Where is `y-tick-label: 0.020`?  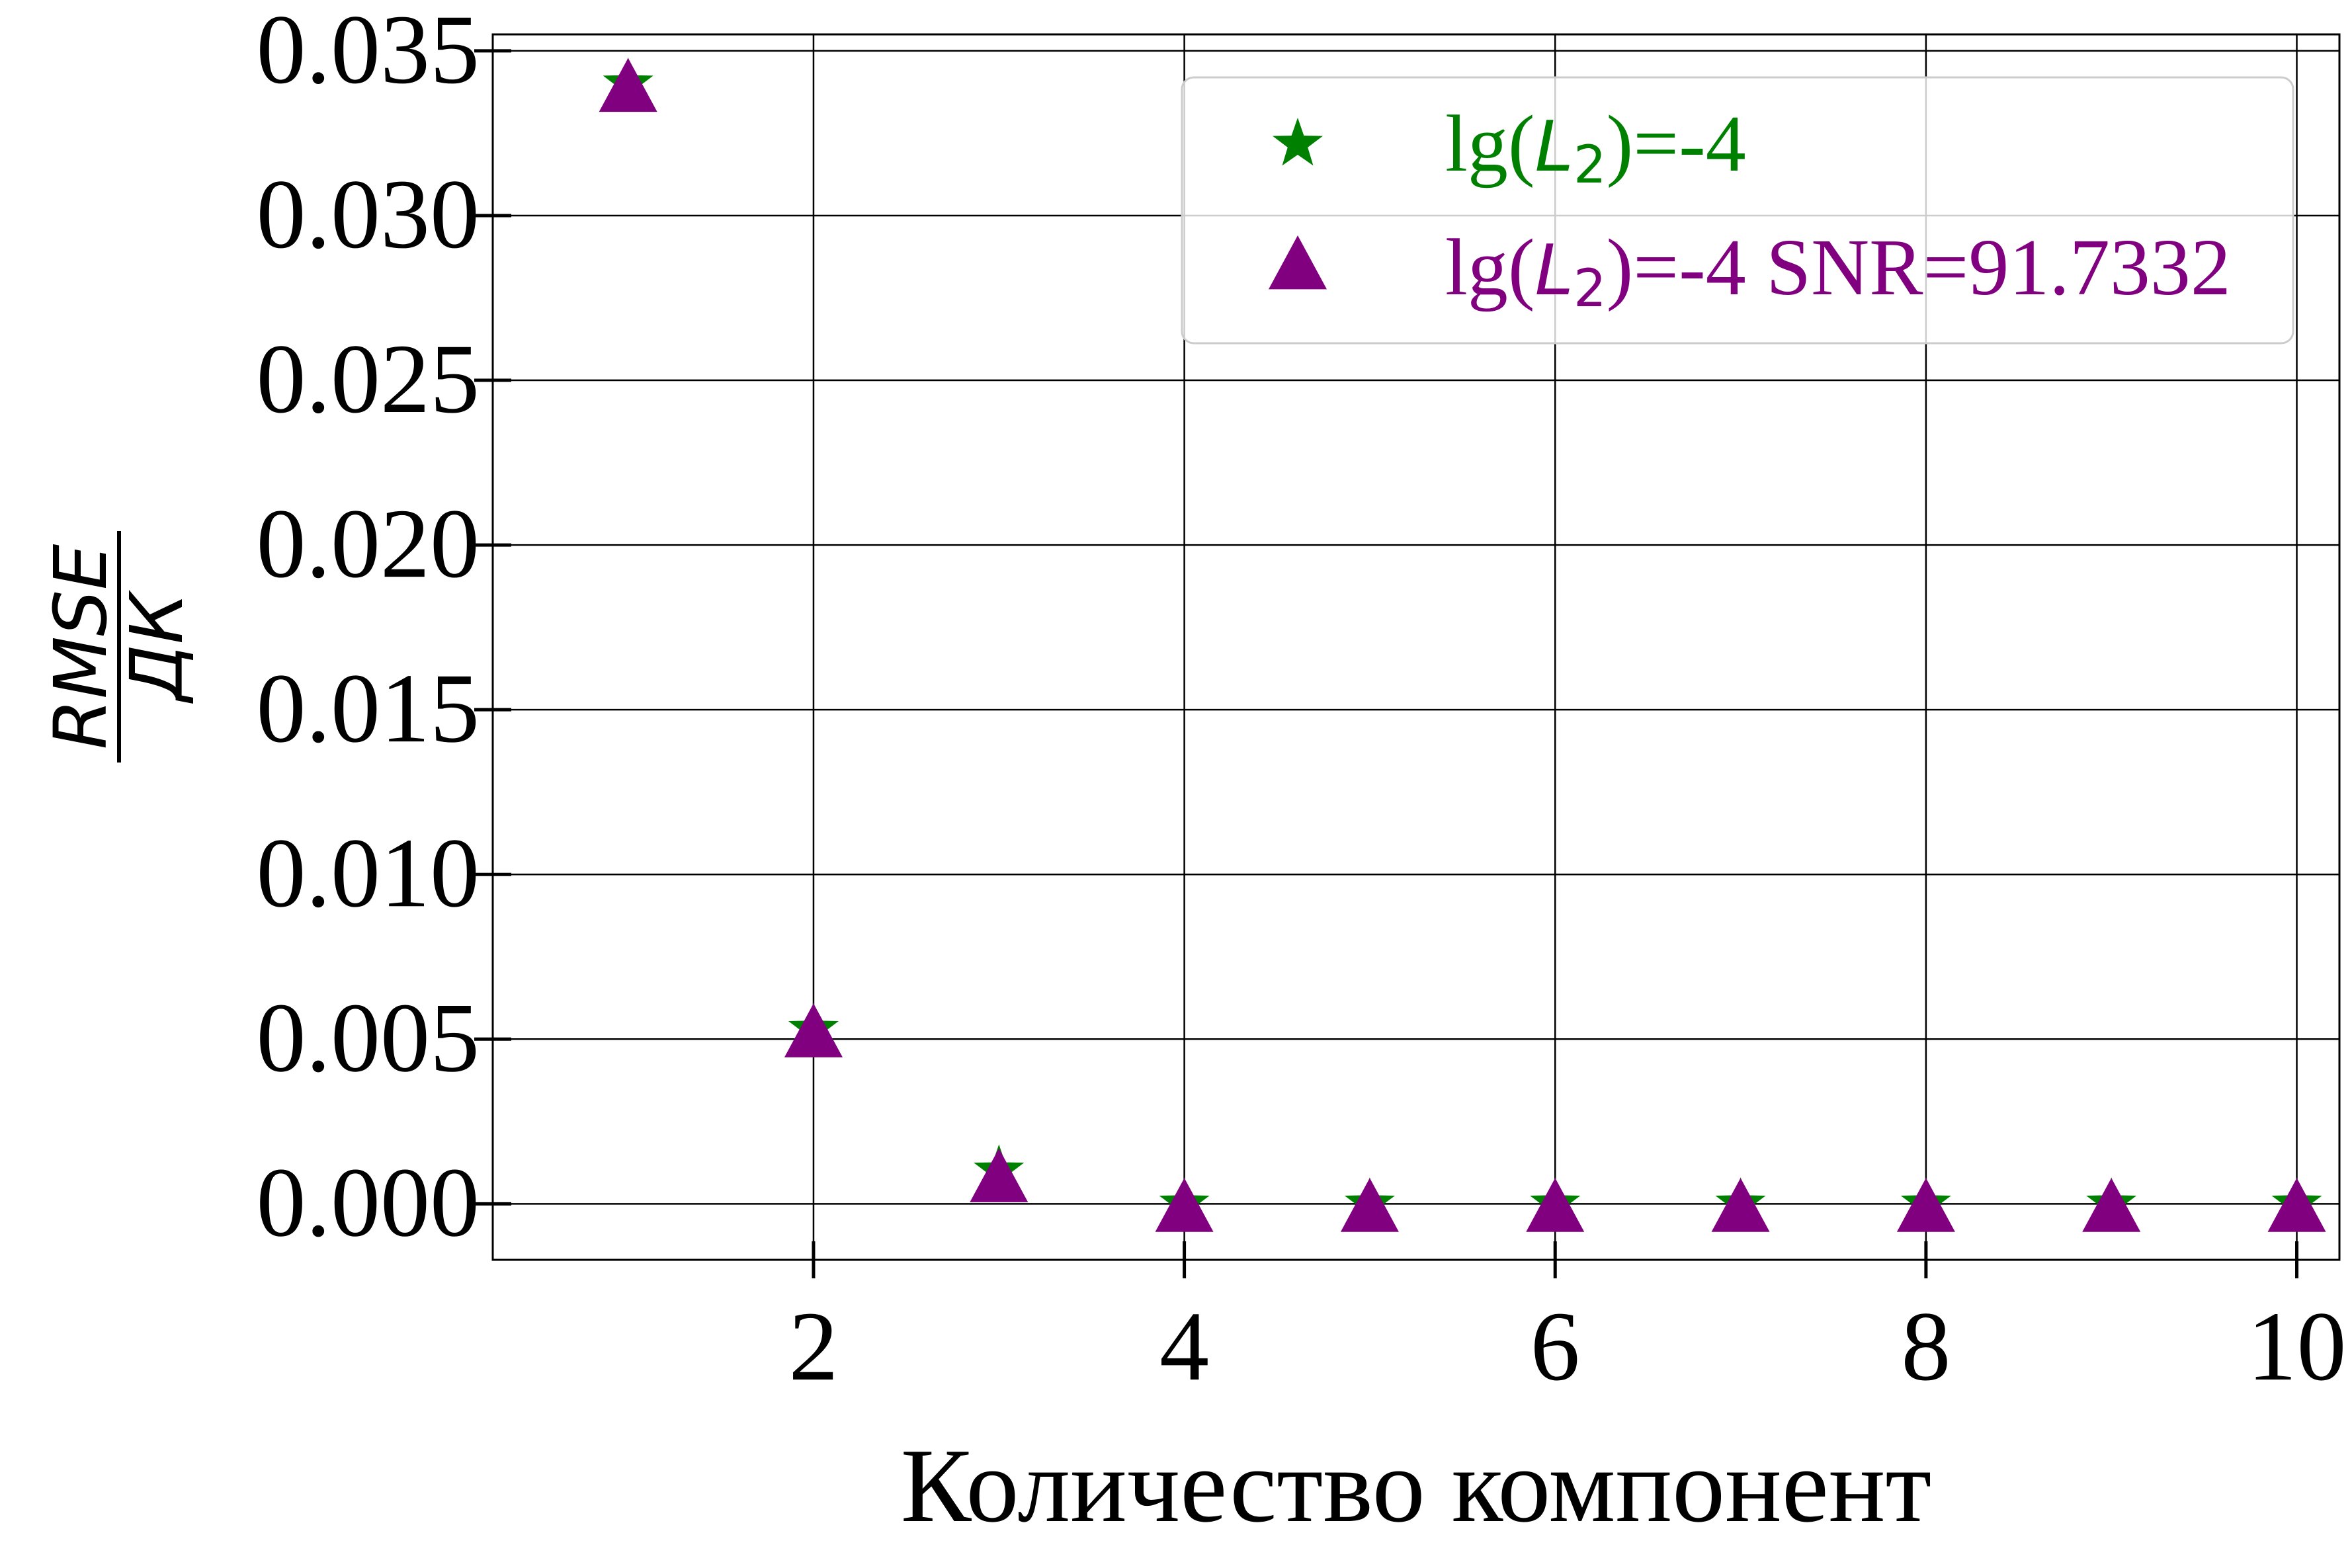 y-tick-label: 0.020 is located at coordinates (368, 543).